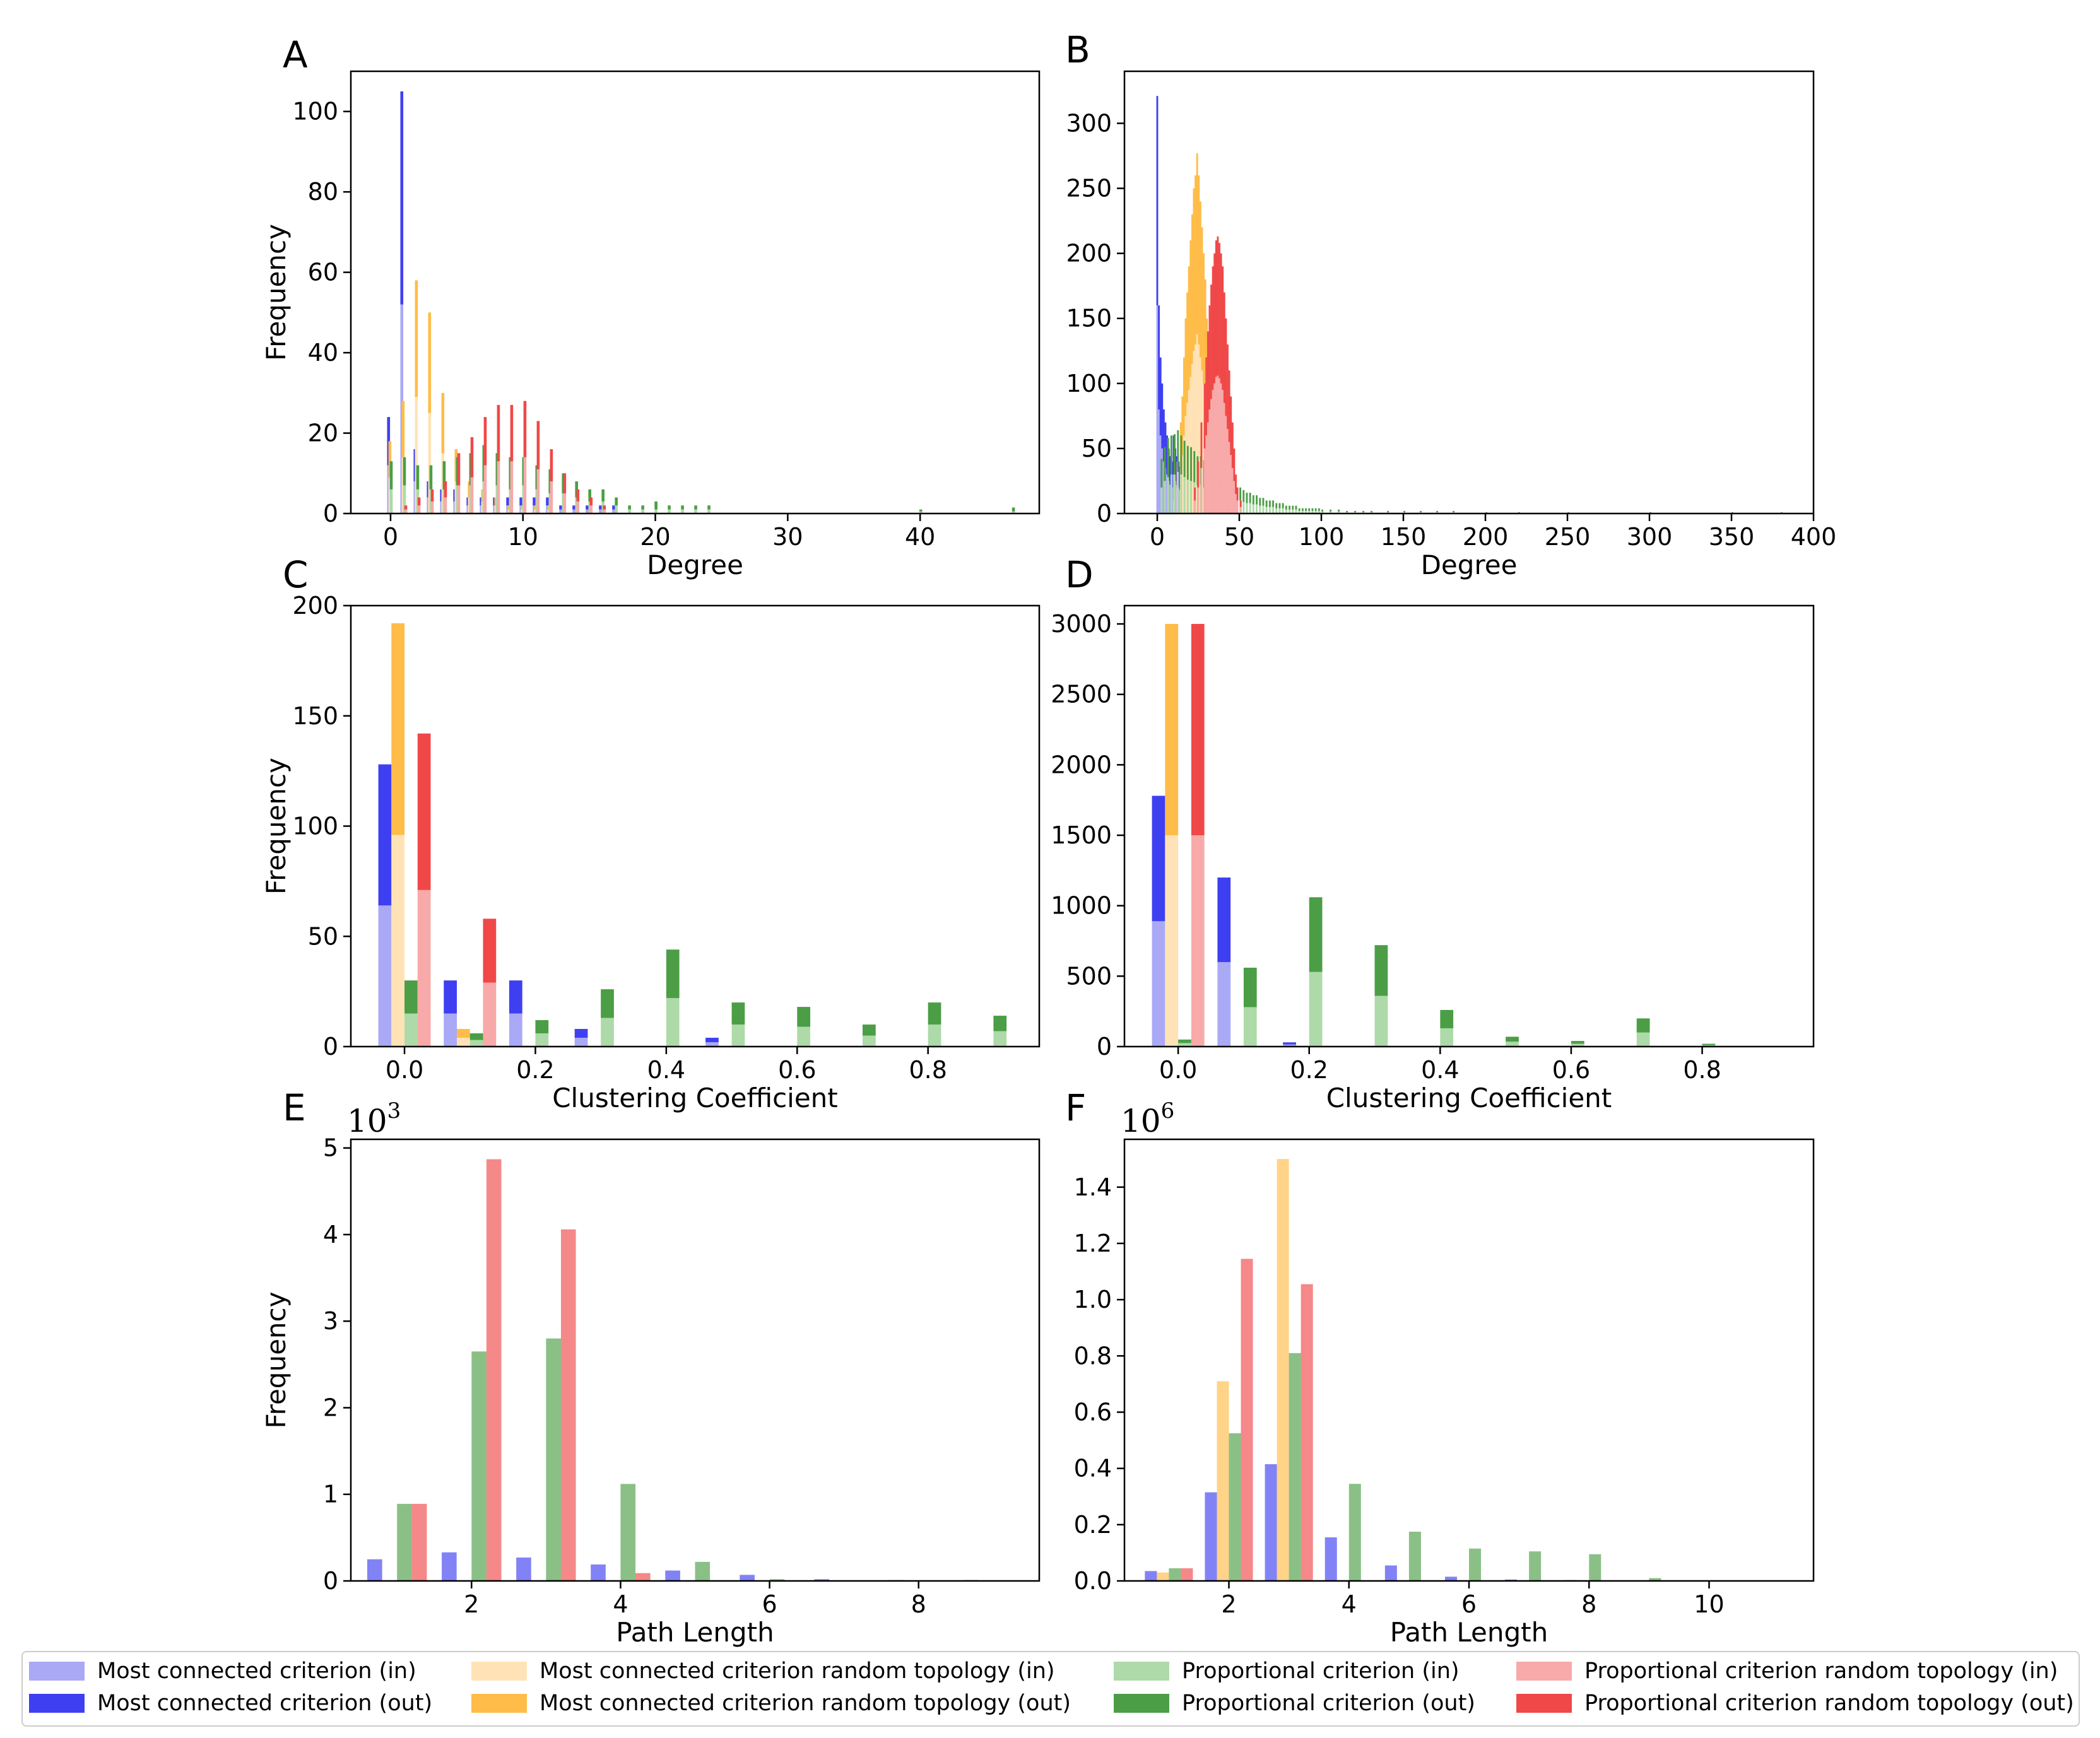 The image size is (2100, 1738). I want to click on x-tick-label: 6, so click(770, 1604).